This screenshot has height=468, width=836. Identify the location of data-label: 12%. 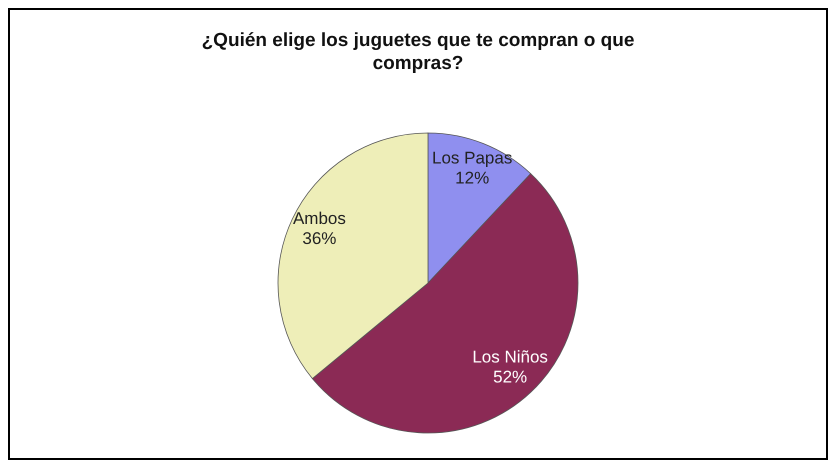
(472, 178).